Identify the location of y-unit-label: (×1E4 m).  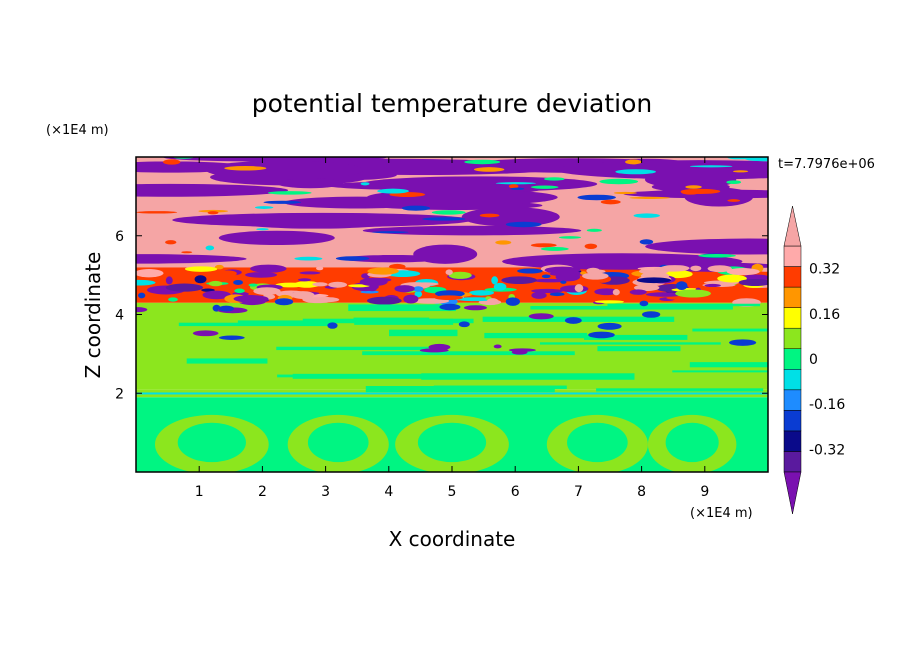
(77, 130).